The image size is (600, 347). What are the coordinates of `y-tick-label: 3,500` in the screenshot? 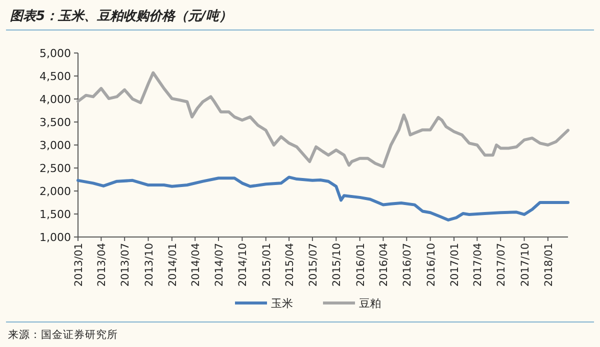 It's located at (55, 122).